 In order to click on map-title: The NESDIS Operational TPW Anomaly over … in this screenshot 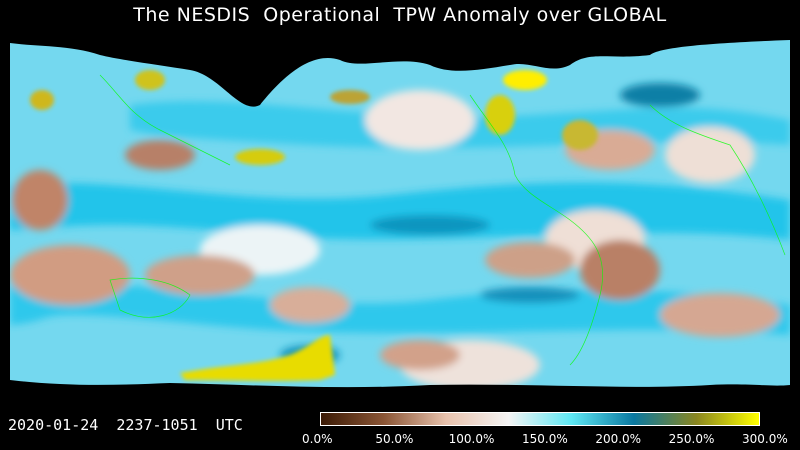, I will do `click(400, 15)`.